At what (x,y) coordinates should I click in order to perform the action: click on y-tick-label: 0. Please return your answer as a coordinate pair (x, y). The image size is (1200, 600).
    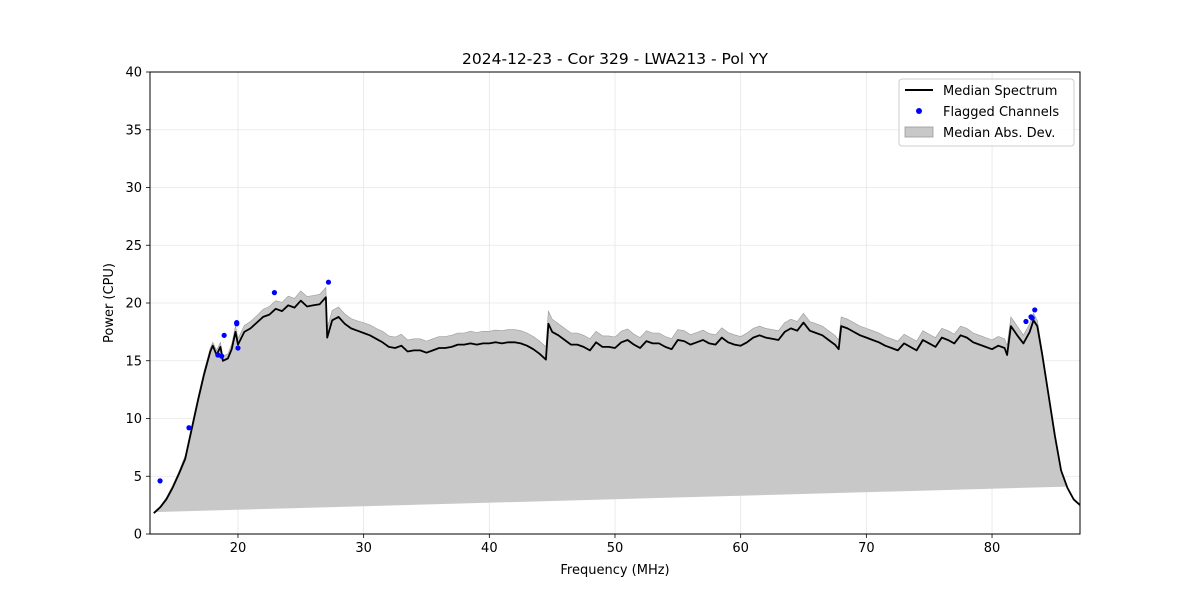
    Looking at the image, I should click on (138, 535).